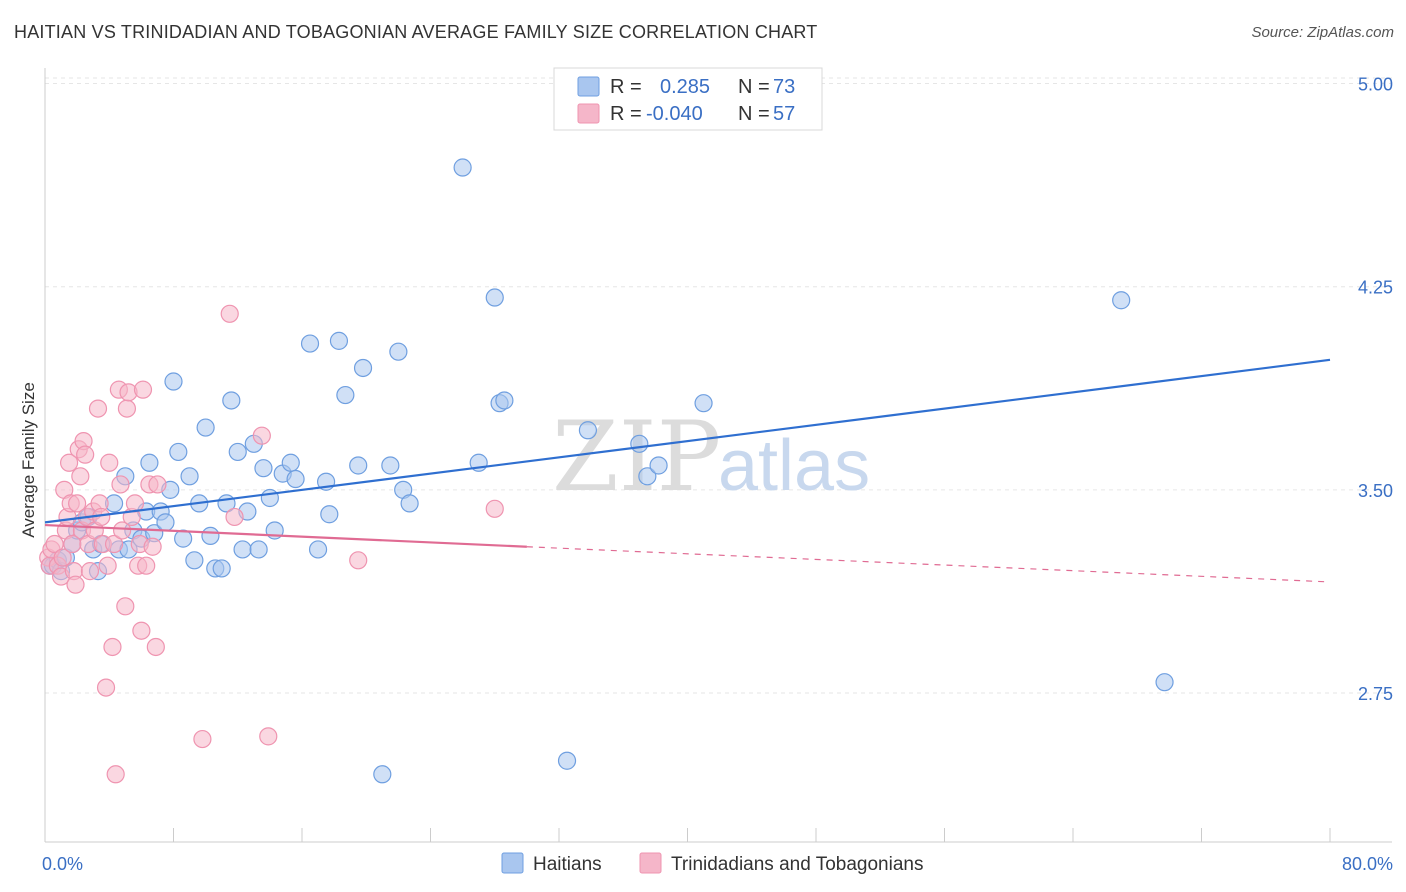  I want to click on series-legend-trinidadians: Trinidadians and Tobagonians, so click(797, 864).